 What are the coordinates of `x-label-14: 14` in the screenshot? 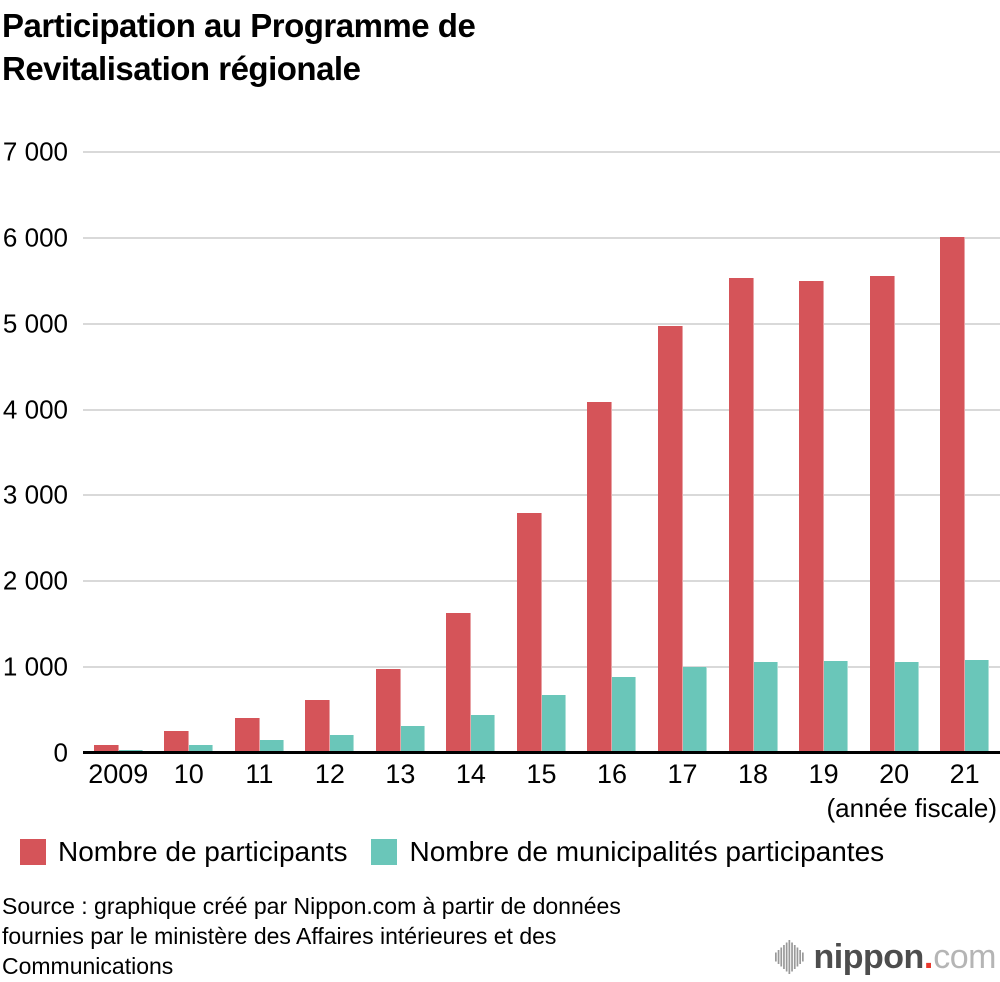 It's located at (470, 774).